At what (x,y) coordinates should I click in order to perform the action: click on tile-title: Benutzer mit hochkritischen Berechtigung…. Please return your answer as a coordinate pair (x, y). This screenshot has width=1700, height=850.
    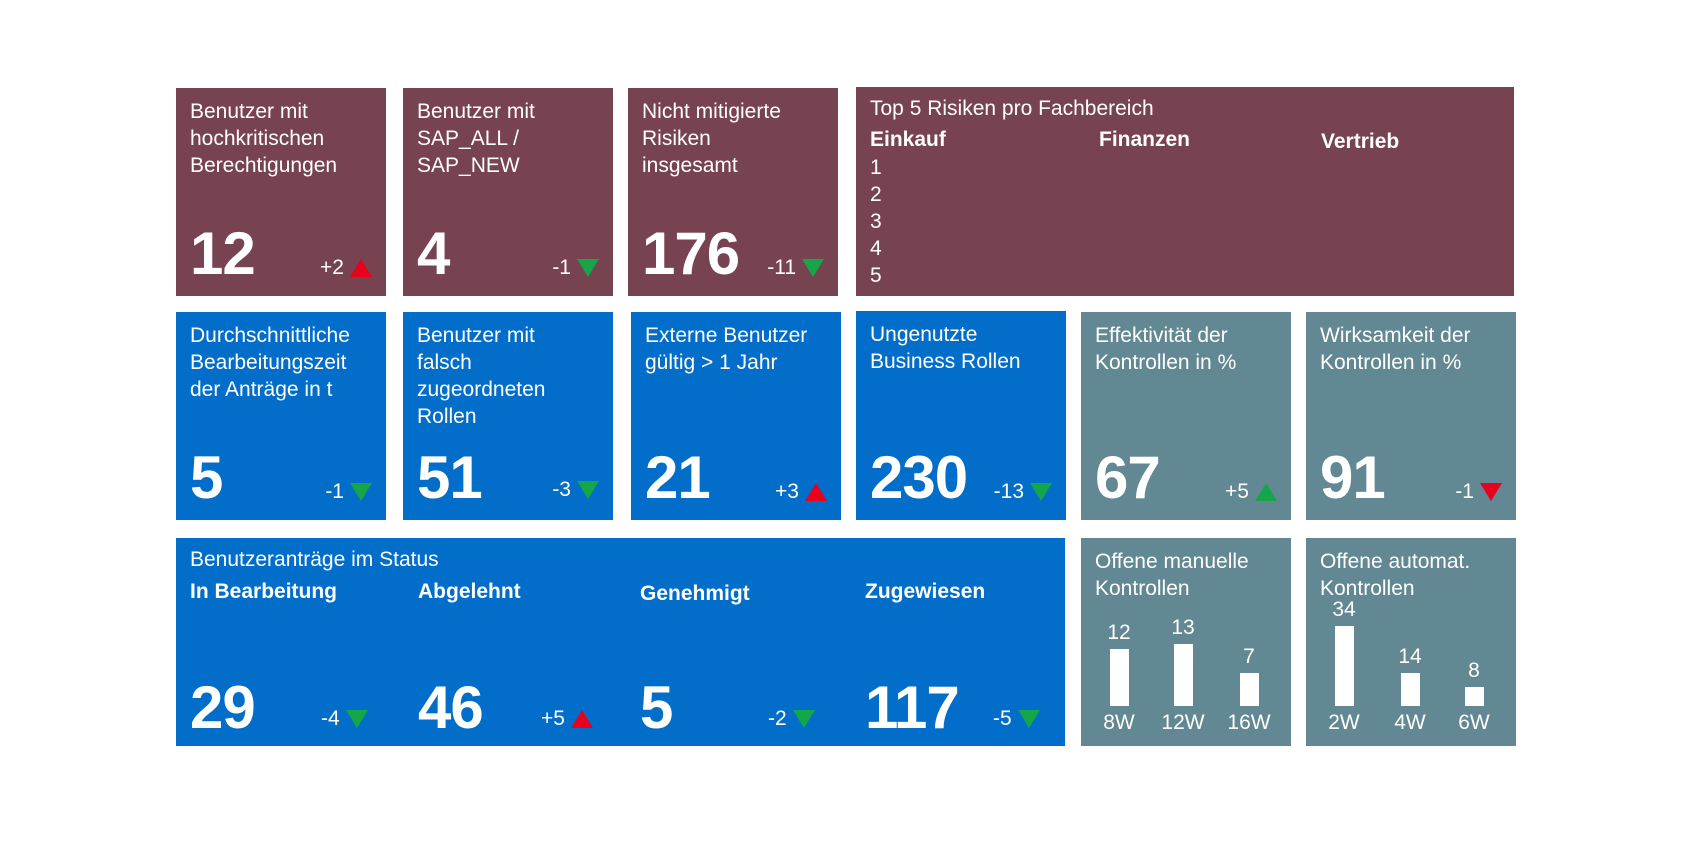
    Looking at the image, I should click on (264, 138).